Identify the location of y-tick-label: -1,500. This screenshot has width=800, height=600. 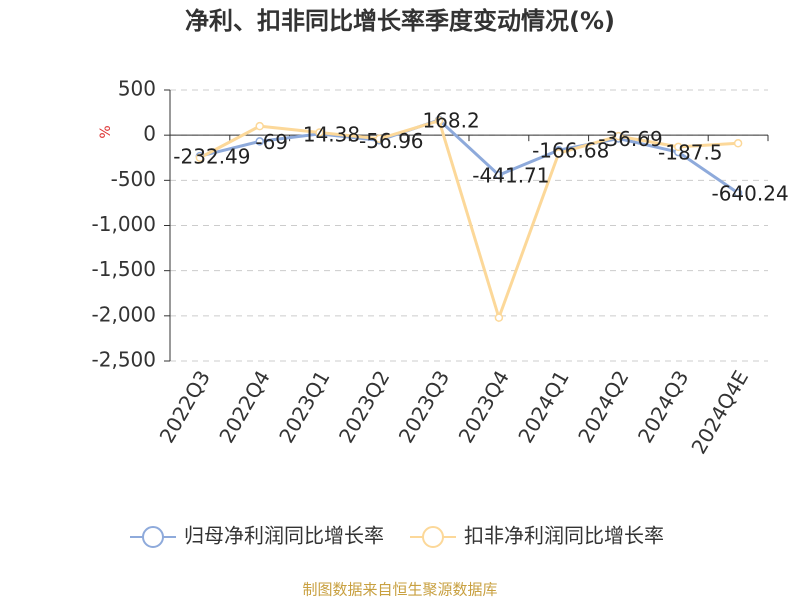
(124, 269).